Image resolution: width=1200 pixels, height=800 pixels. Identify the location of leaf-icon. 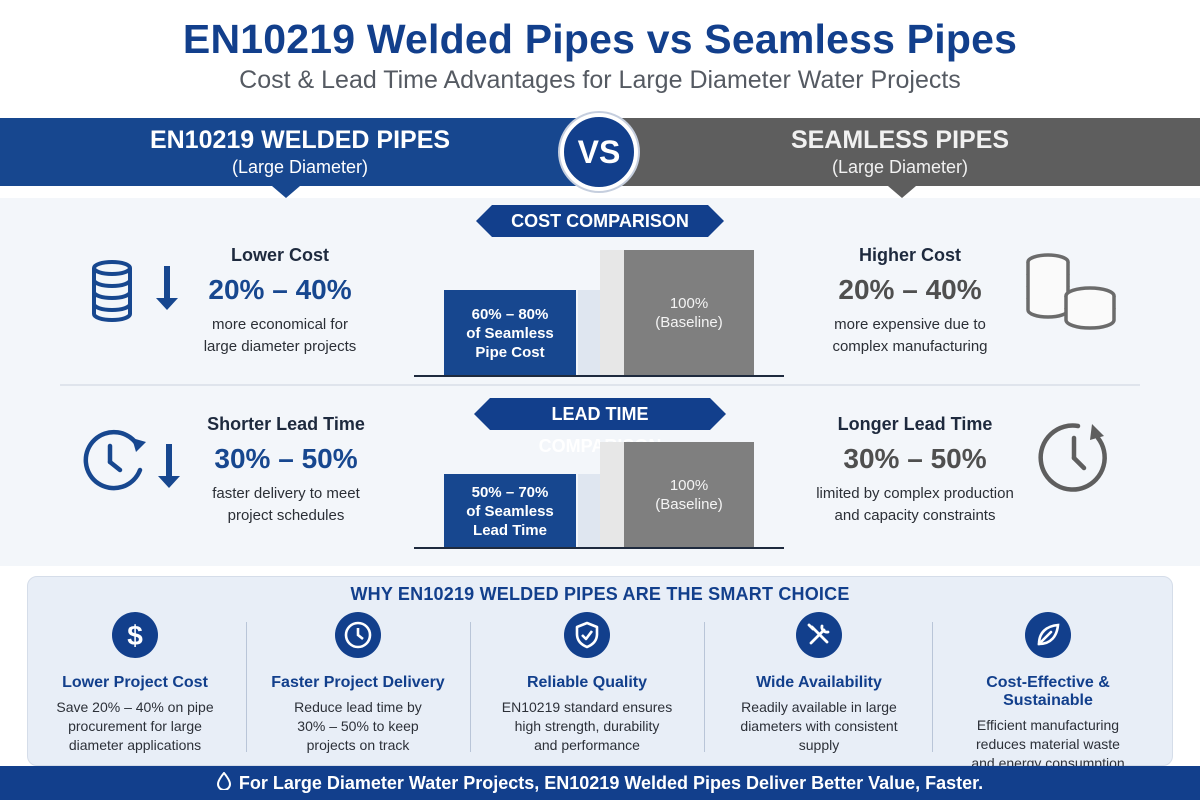
(1048, 635).